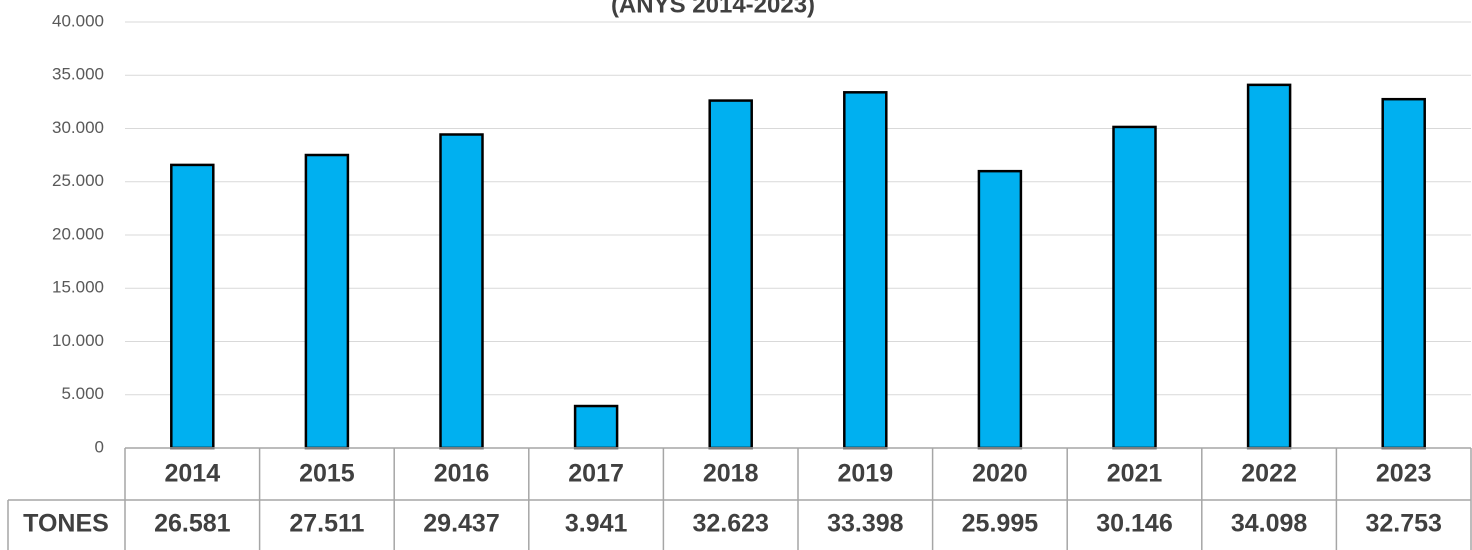 This screenshot has height=550, width=1472. What do you see at coordinates (78, 340) in the screenshot?
I see `y-tick-label: 10.000` at bounding box center [78, 340].